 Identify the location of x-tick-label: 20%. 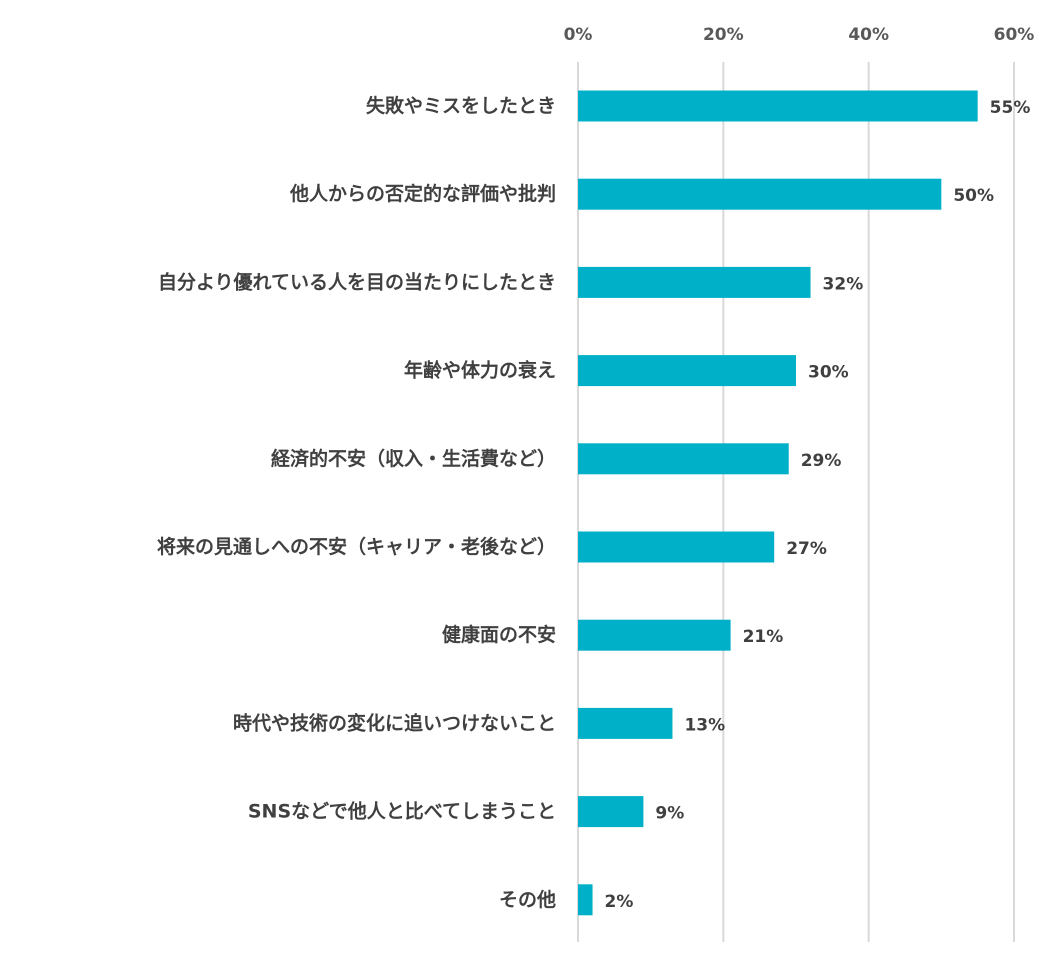
(723, 35).